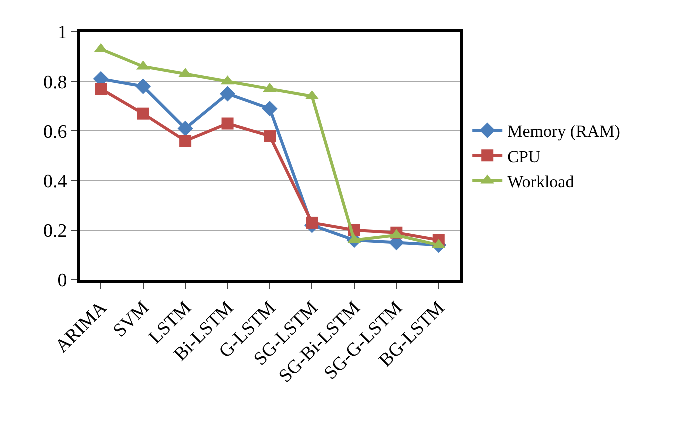 Image resolution: width=692 pixels, height=436 pixels. I want to click on y-tick-label: 0.8, so click(55, 83).